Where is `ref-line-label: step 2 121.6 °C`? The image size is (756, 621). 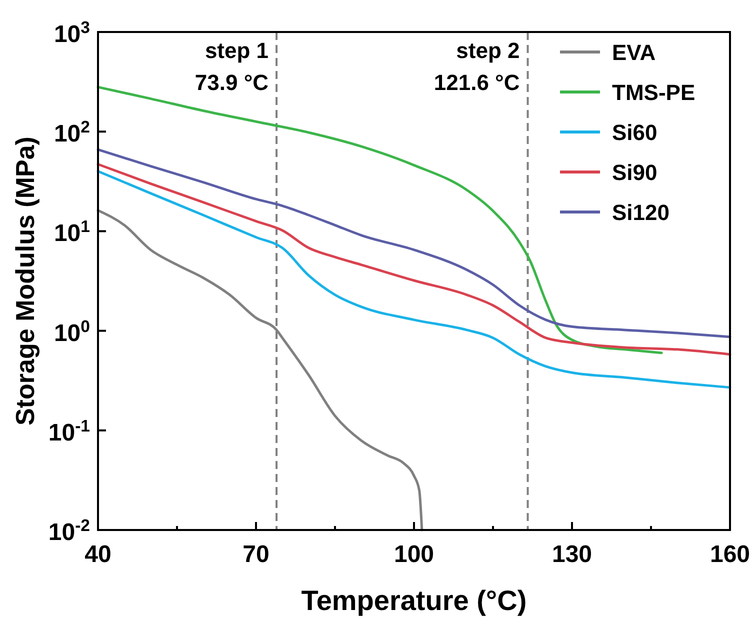 ref-line-label: step 2 121.6 °C is located at coordinates (477, 66).